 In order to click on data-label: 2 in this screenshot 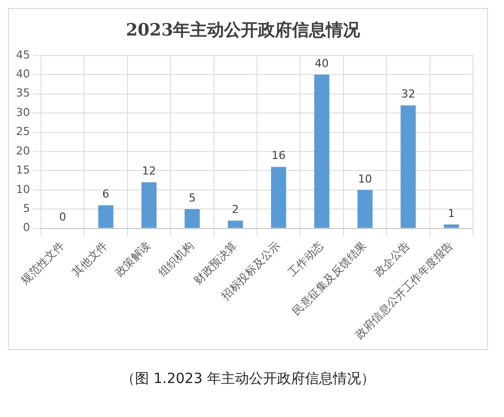, I will do `click(235, 209)`.